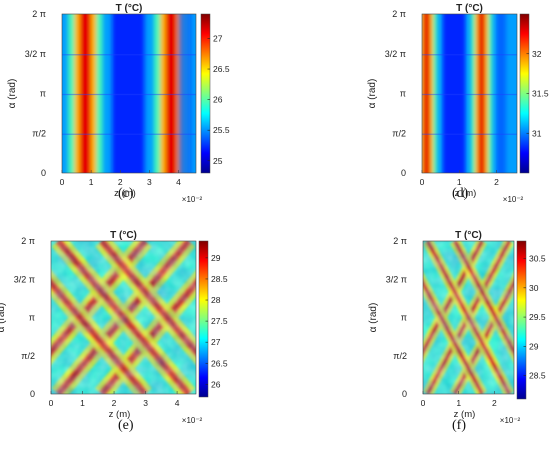 The height and width of the screenshot is (458, 550). What do you see at coordinates (537, 259) in the screenshot?
I see `colorbar-tick-label: 30.5` at bounding box center [537, 259].